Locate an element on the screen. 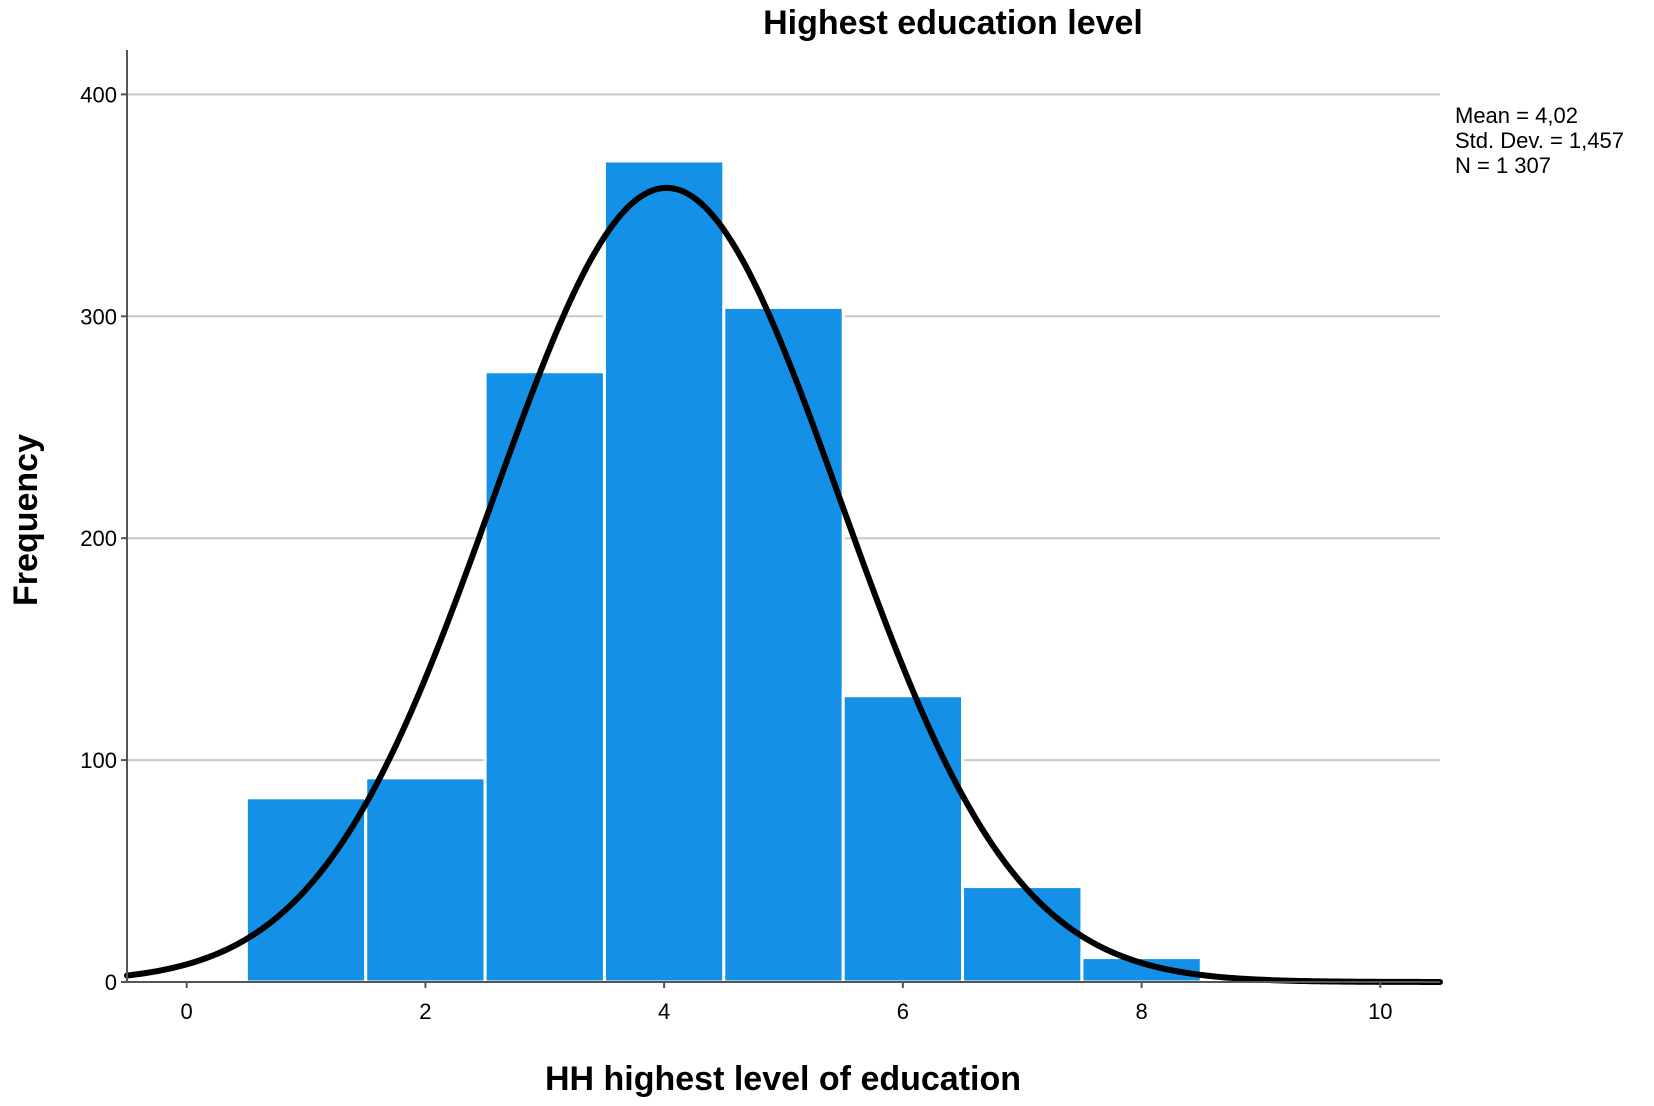 The width and height of the screenshot is (1654, 1106). y-tick-label-0: 0 is located at coordinates (111, 982).